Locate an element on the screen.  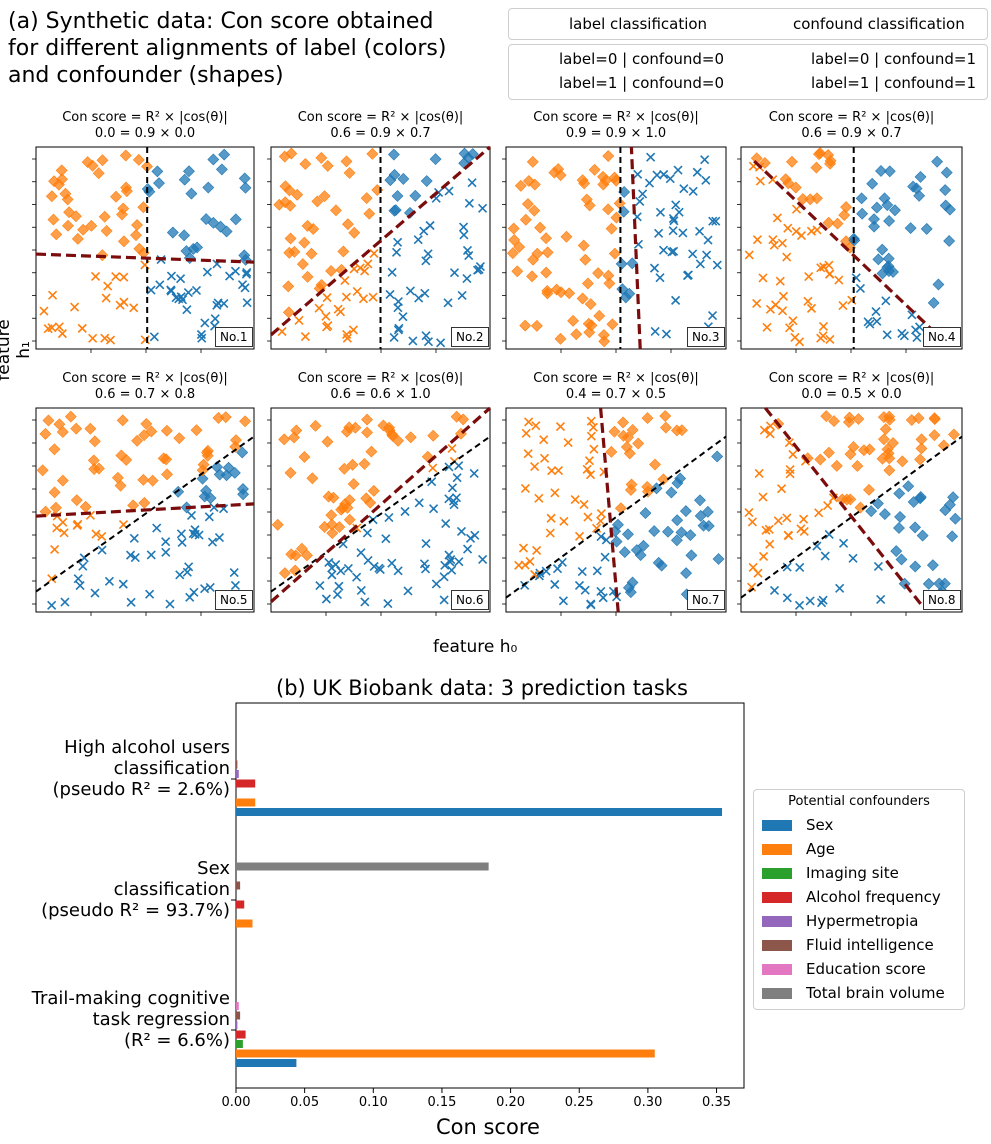
y-axis-label-a: feature h₁ is located at coordinates (17, 350).